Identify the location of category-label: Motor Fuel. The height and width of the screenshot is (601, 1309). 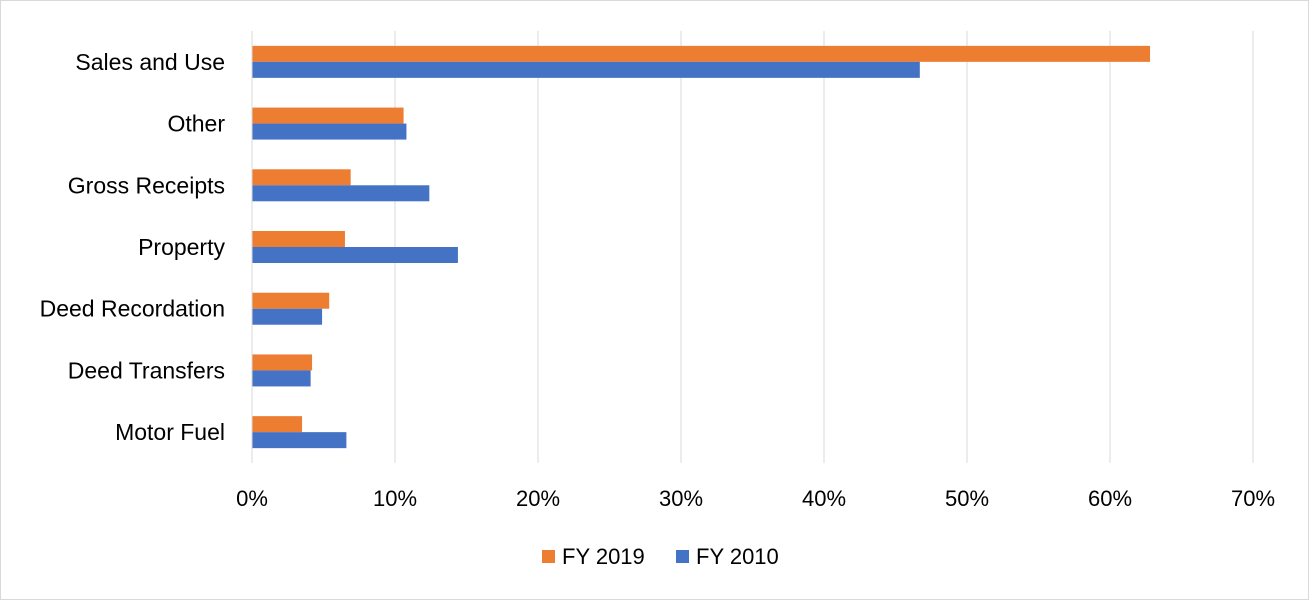
(170, 432).